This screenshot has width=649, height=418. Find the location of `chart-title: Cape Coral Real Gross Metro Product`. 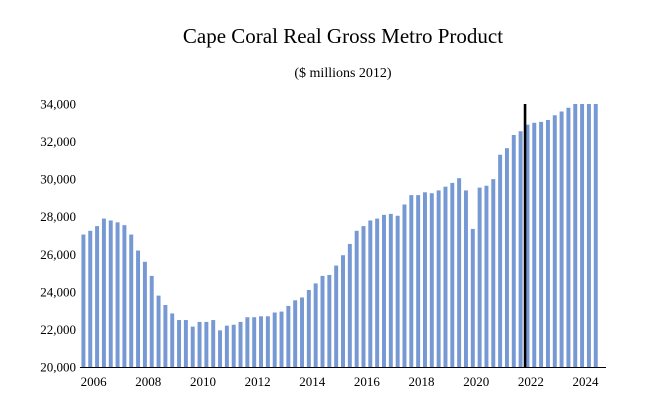

chart-title: Cape Coral Real Gross Metro Product is located at coordinates (343, 36).